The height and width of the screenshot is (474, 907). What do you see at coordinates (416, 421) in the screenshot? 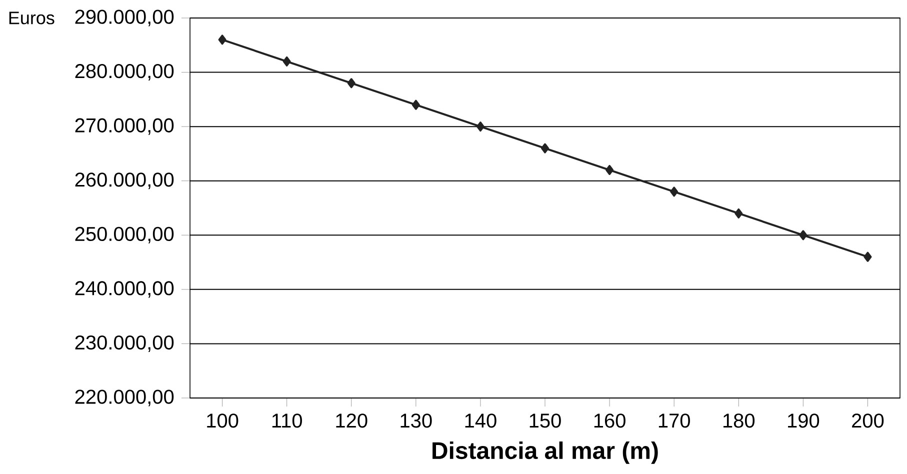
I see `x-tick-label: 130` at bounding box center [416, 421].